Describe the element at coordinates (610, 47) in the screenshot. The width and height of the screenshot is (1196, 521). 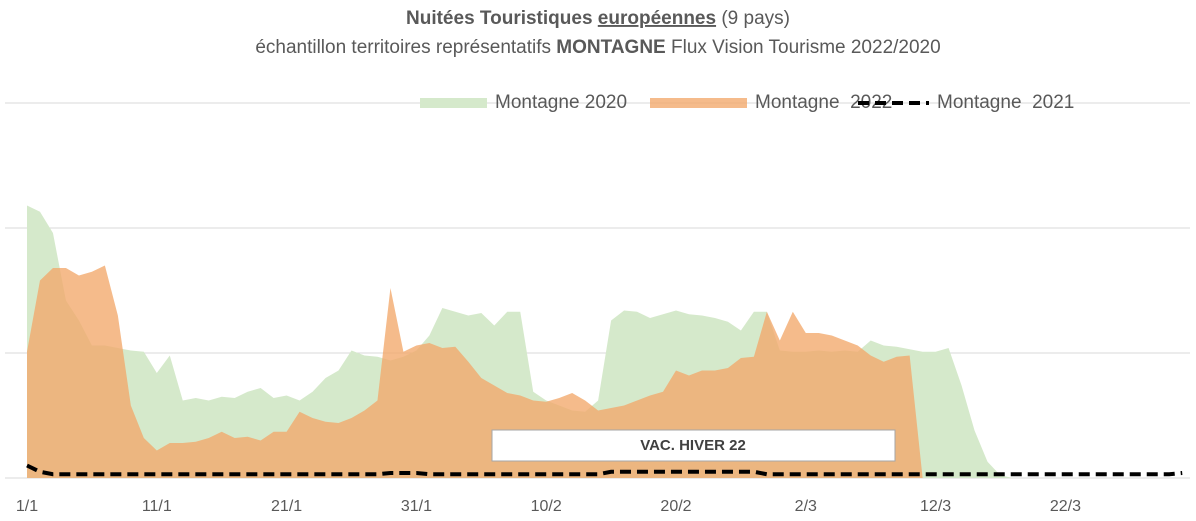
I see `subtitle-bold: MONTAGNE` at that location.